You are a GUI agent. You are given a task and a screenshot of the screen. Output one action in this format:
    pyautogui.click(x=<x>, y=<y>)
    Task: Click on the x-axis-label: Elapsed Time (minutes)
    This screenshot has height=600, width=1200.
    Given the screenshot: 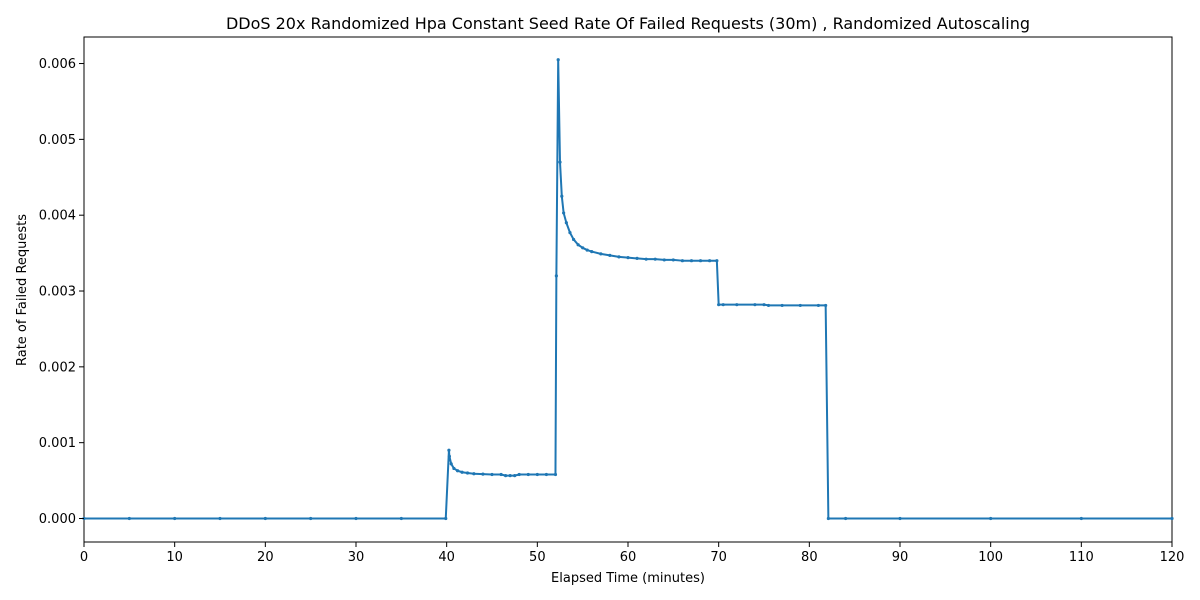 What is the action you would take?
    pyautogui.click(x=628, y=578)
    